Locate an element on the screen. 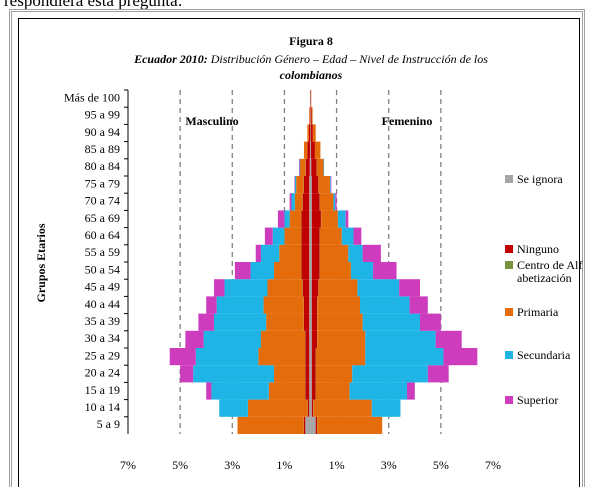 This screenshot has height=487, width=590. legend-item: Primaria is located at coordinates (544, 312).